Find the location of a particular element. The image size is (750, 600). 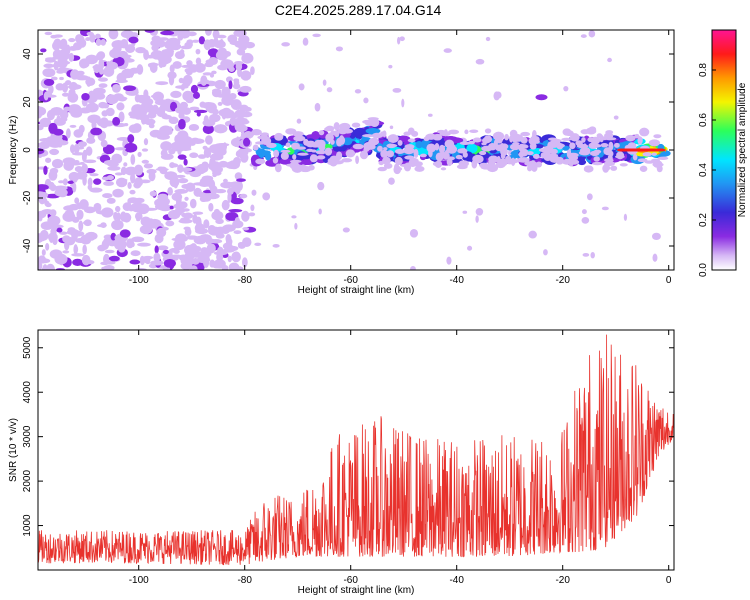

spectrogram-ylabel: Frequency (Hz) is located at coordinates (13, 150).